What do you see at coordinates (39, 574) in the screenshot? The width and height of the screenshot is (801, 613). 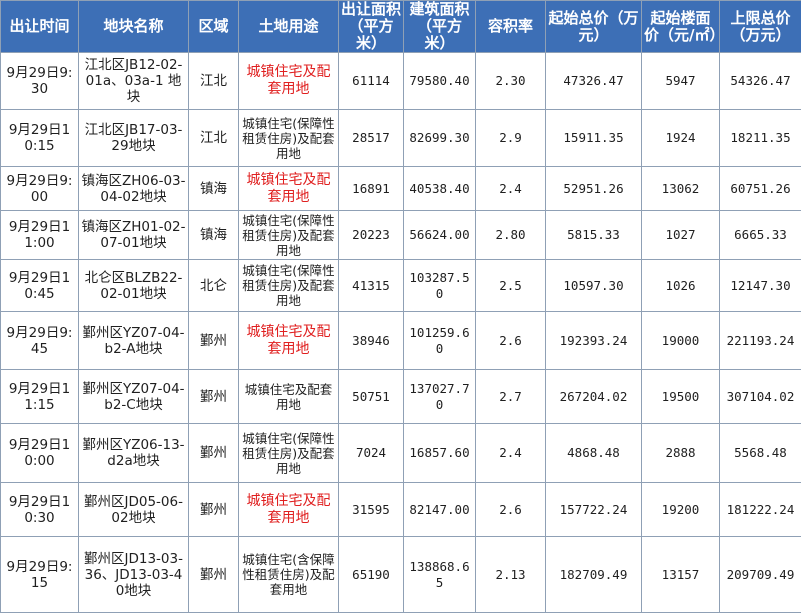 I see `cell-time: 9月29日9:15` at bounding box center [39, 574].